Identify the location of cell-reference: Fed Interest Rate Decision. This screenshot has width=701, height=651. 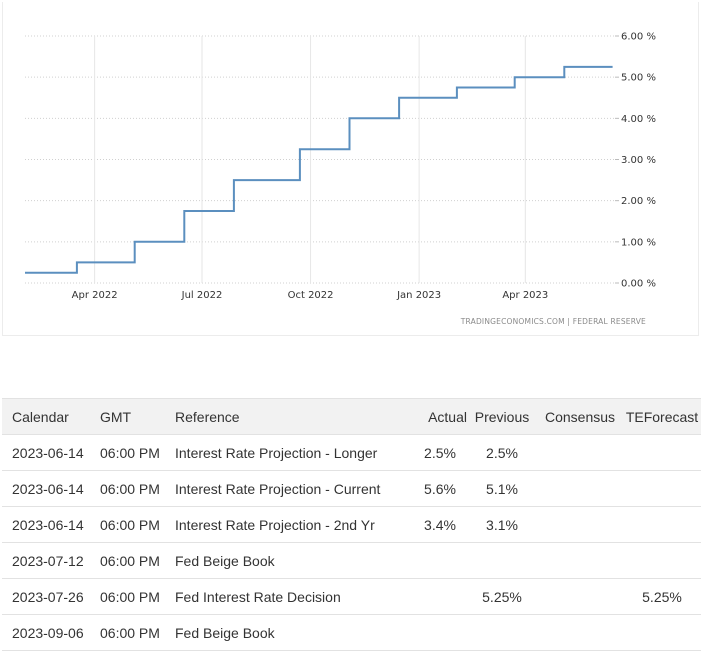
(294, 596).